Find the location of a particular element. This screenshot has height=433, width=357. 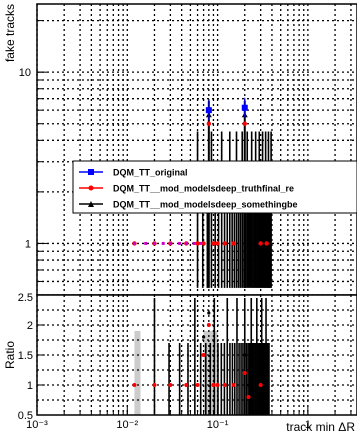

x-tick-label: 10⁻² is located at coordinates (127, 425).